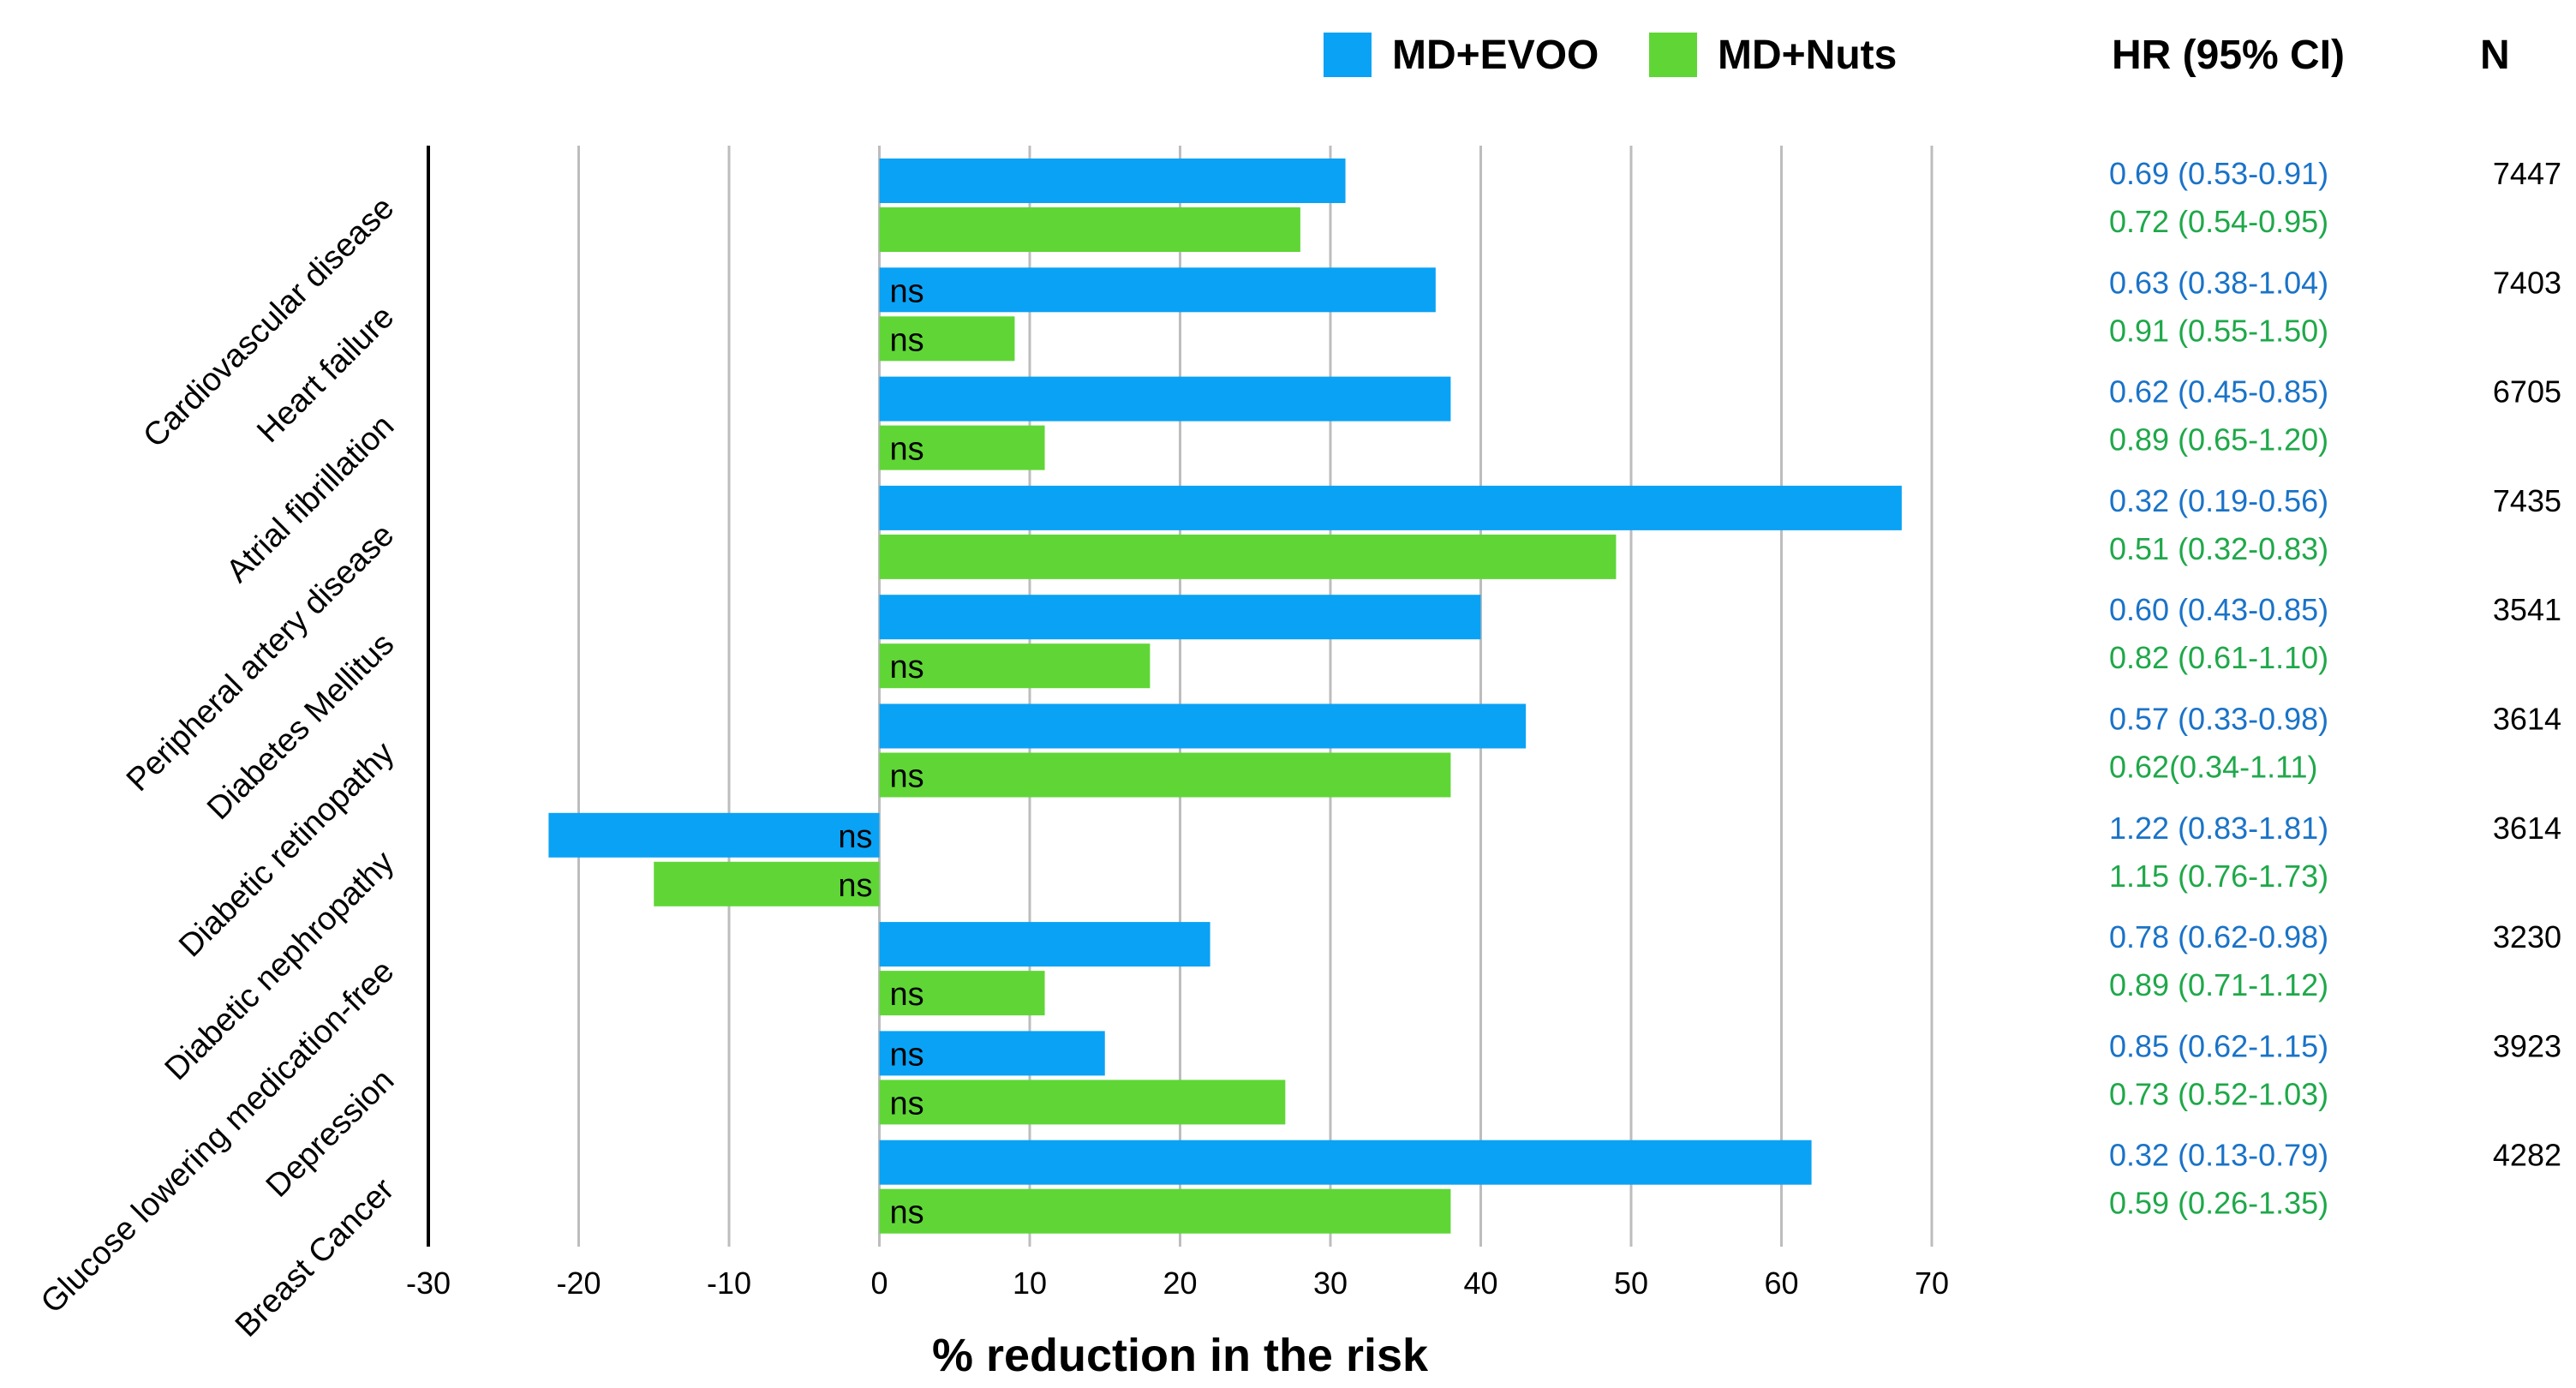 This screenshot has width=2576, height=1388. What do you see at coordinates (1030, 1283) in the screenshot?
I see `x-tick-label: 10` at bounding box center [1030, 1283].